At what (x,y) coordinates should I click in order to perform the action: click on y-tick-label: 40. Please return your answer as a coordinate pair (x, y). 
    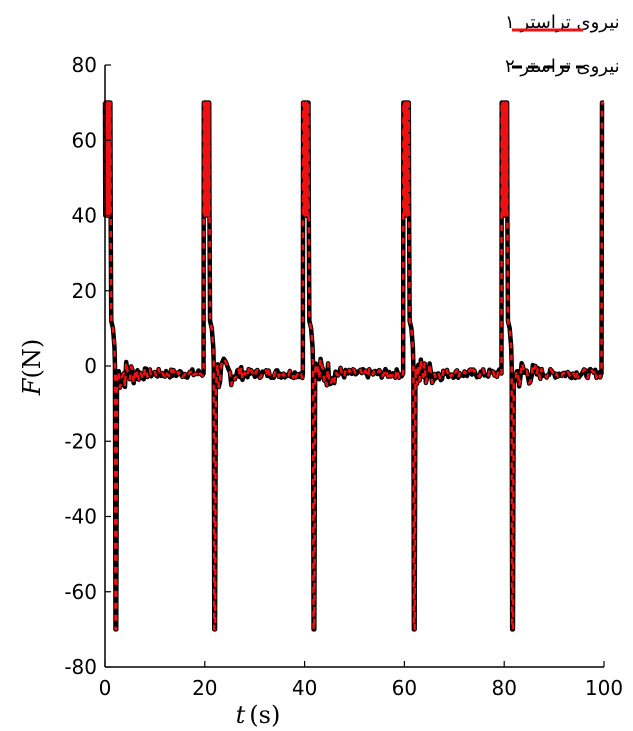
    Looking at the image, I should click on (84, 216).